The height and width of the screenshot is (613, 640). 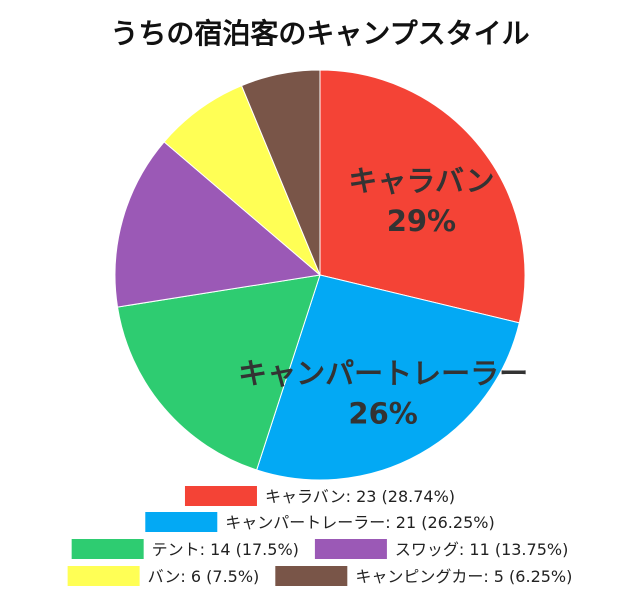 What do you see at coordinates (481, 549) in the screenshot?
I see `legend-label-4: スワッグ: 11 (13.75%)` at bounding box center [481, 549].